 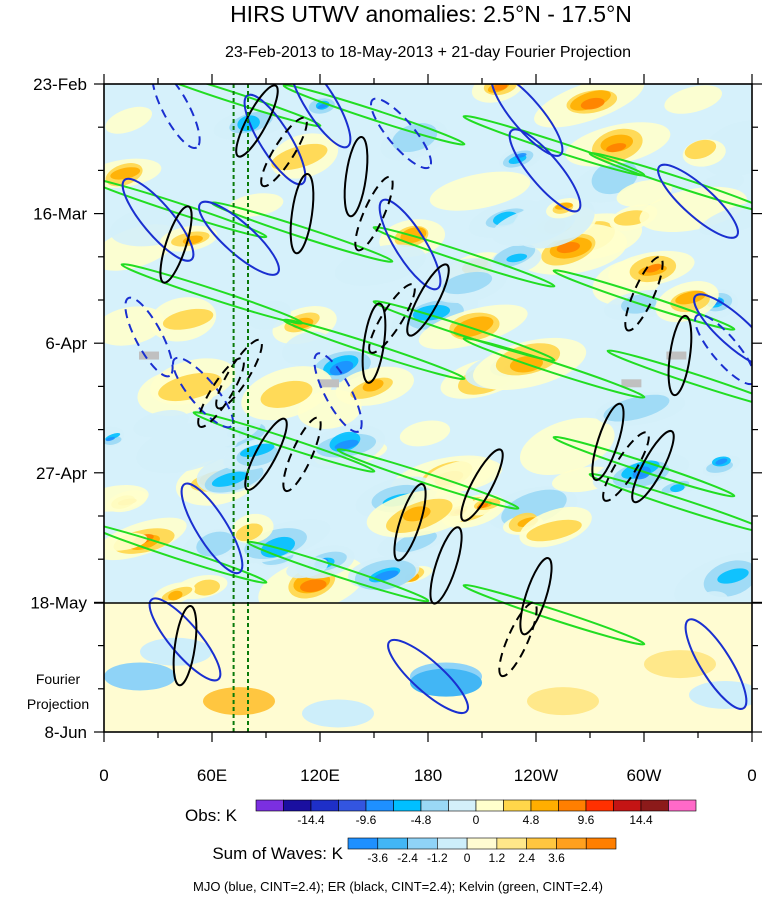 What do you see at coordinates (428, 775) in the screenshot?
I see `x-tick-label: 180` at bounding box center [428, 775].